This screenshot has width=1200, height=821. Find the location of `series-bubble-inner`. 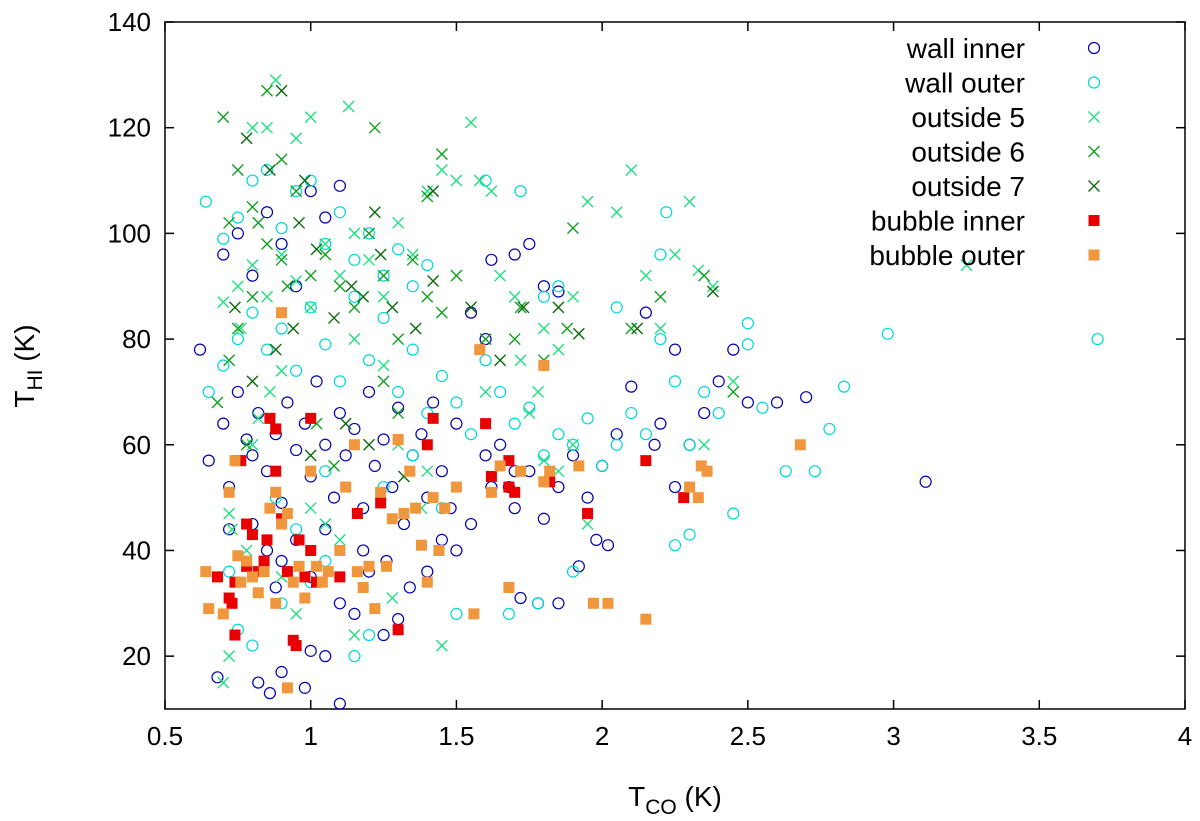

series-bubble-inner is located at coordinates (450, 532).